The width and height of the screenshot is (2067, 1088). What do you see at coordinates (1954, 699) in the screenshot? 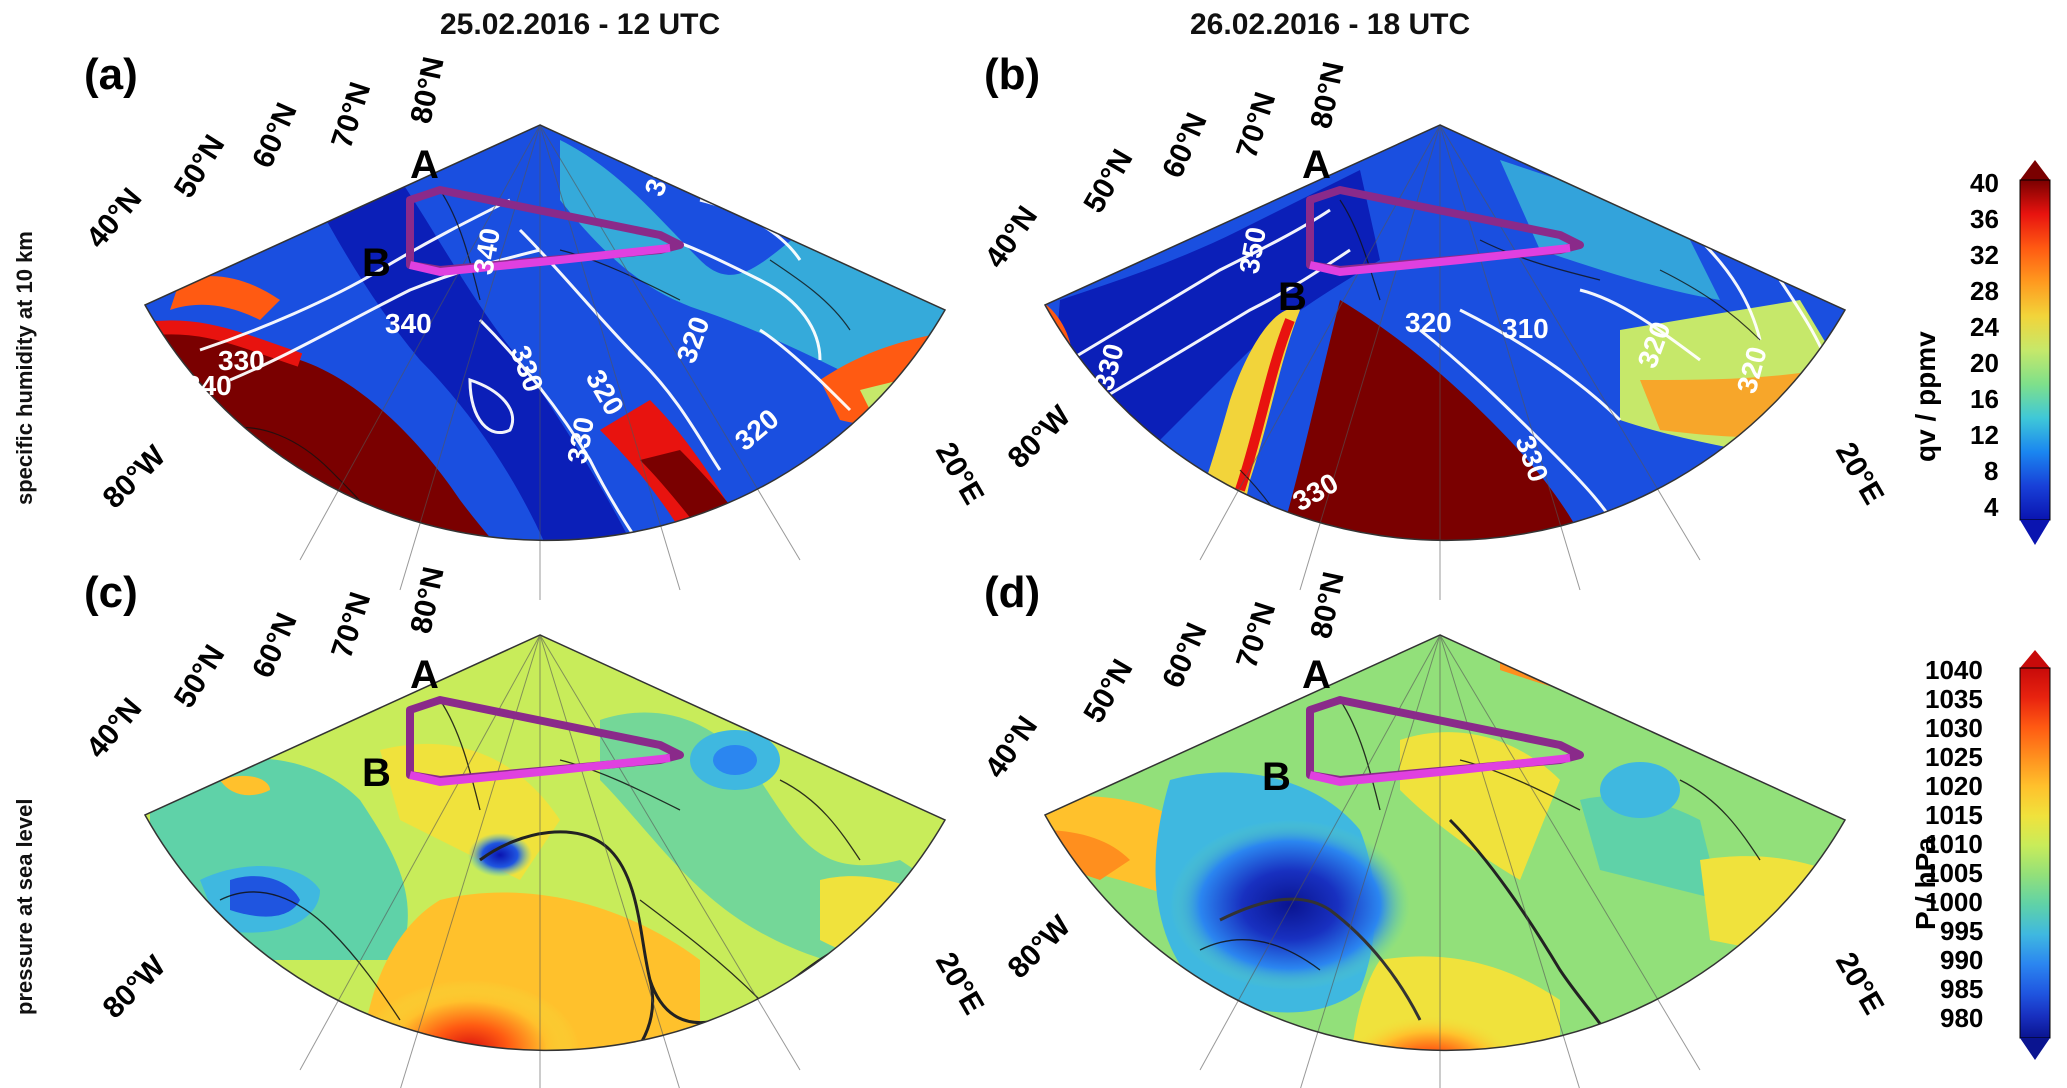
I see `colorbar-tick: 1035` at bounding box center [1954, 699].